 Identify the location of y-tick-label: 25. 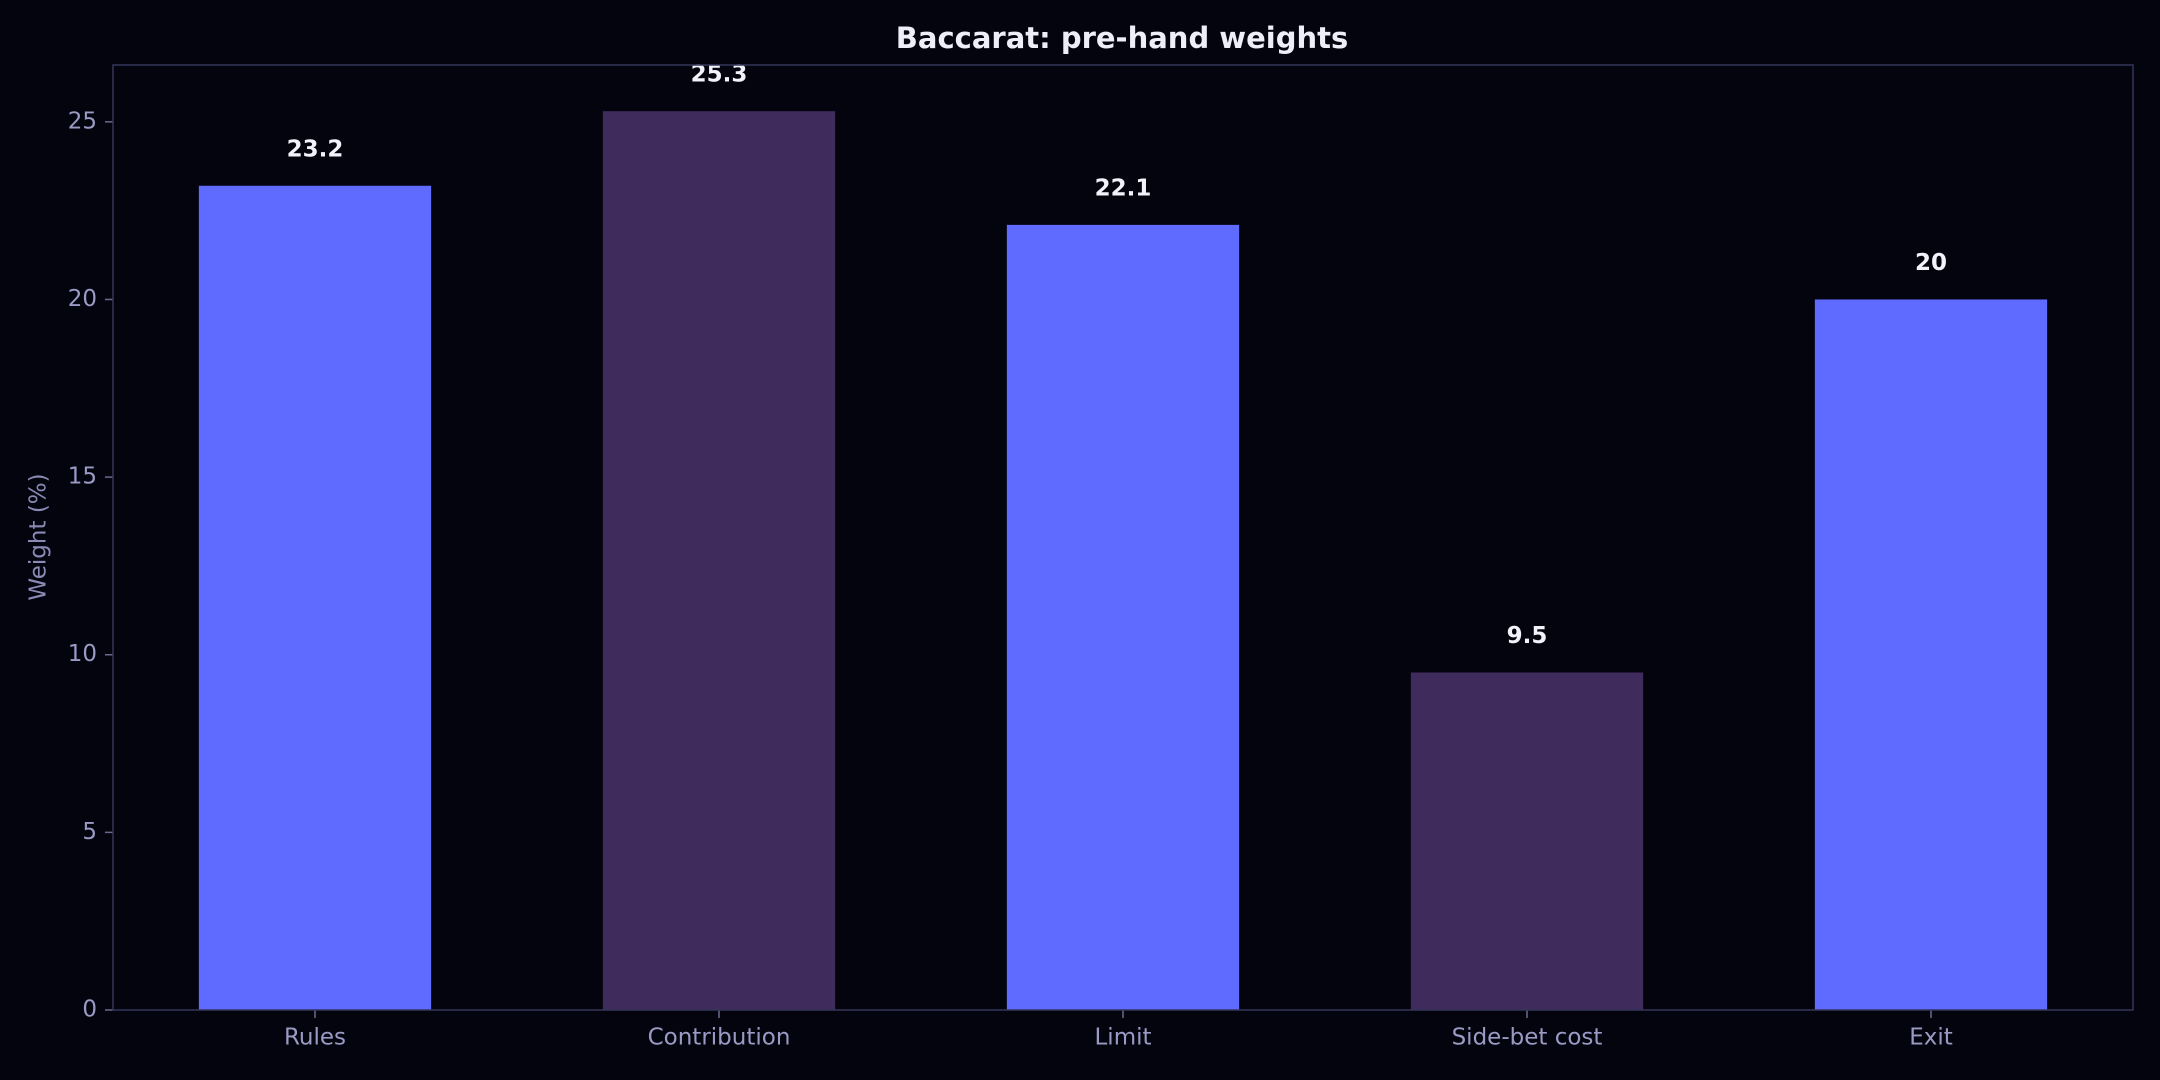
(82, 121).